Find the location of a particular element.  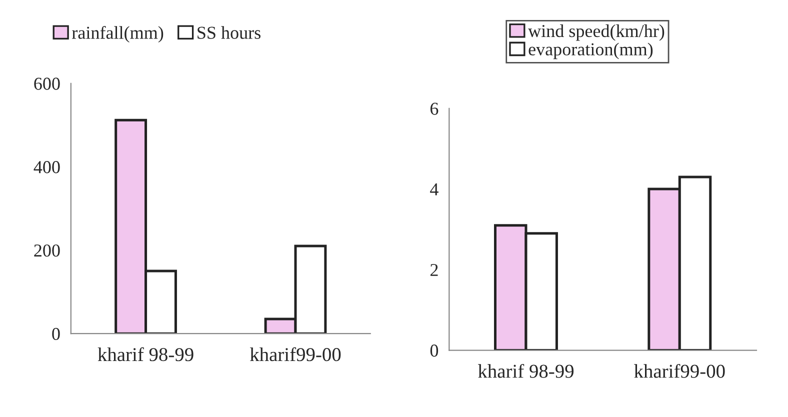

y-tick-label: 200 is located at coordinates (47, 250).